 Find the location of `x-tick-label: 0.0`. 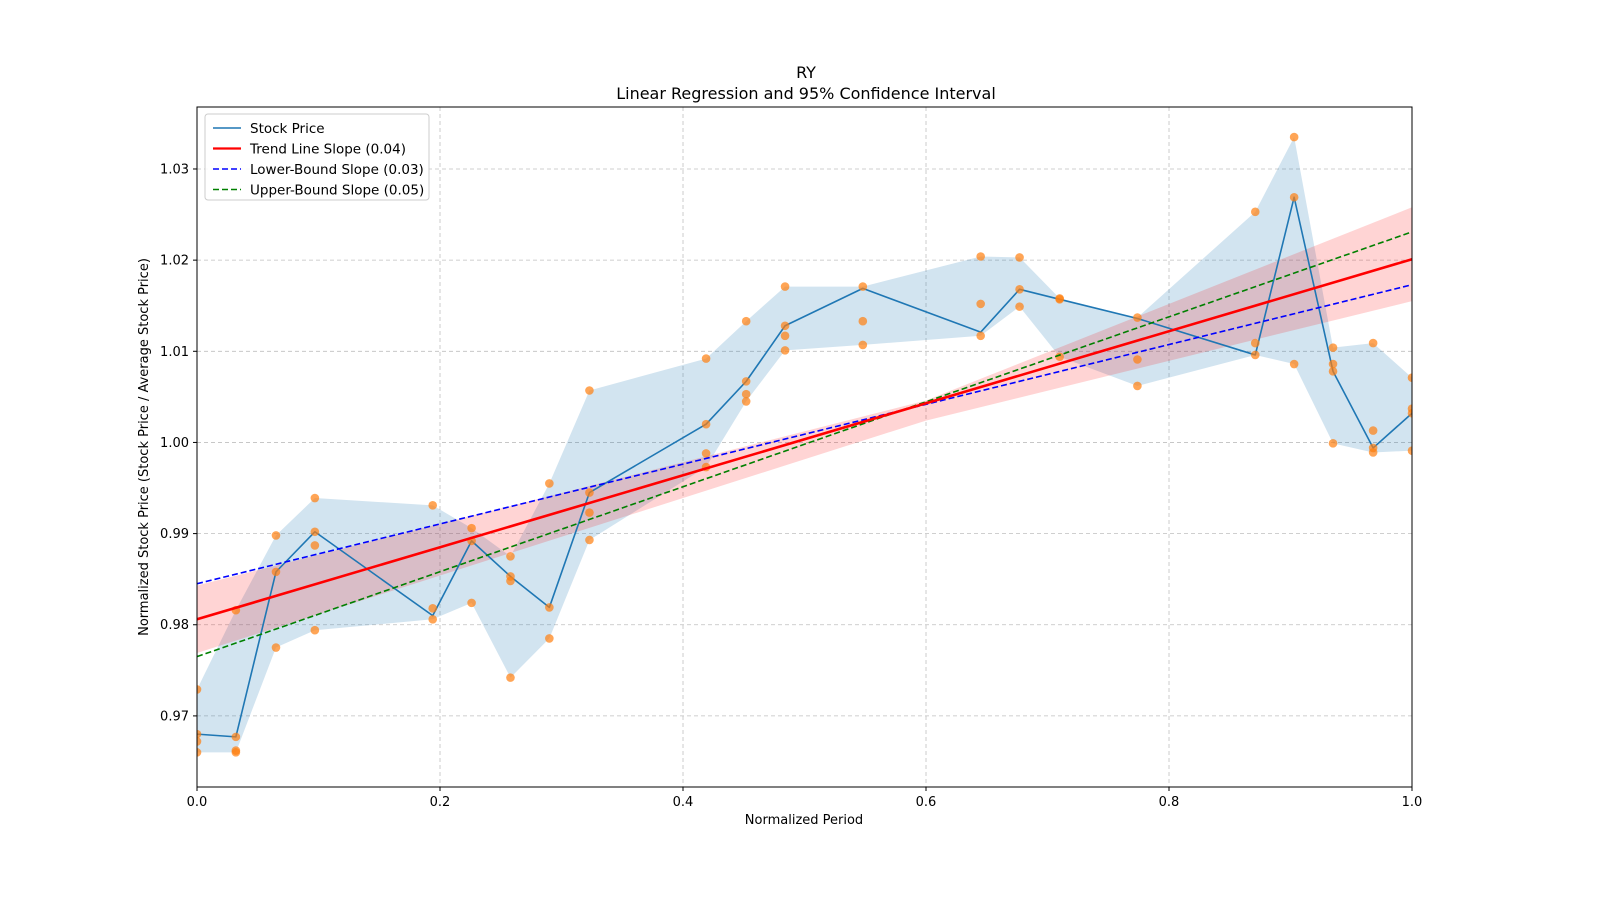

x-tick-label: 0.0 is located at coordinates (197, 802).